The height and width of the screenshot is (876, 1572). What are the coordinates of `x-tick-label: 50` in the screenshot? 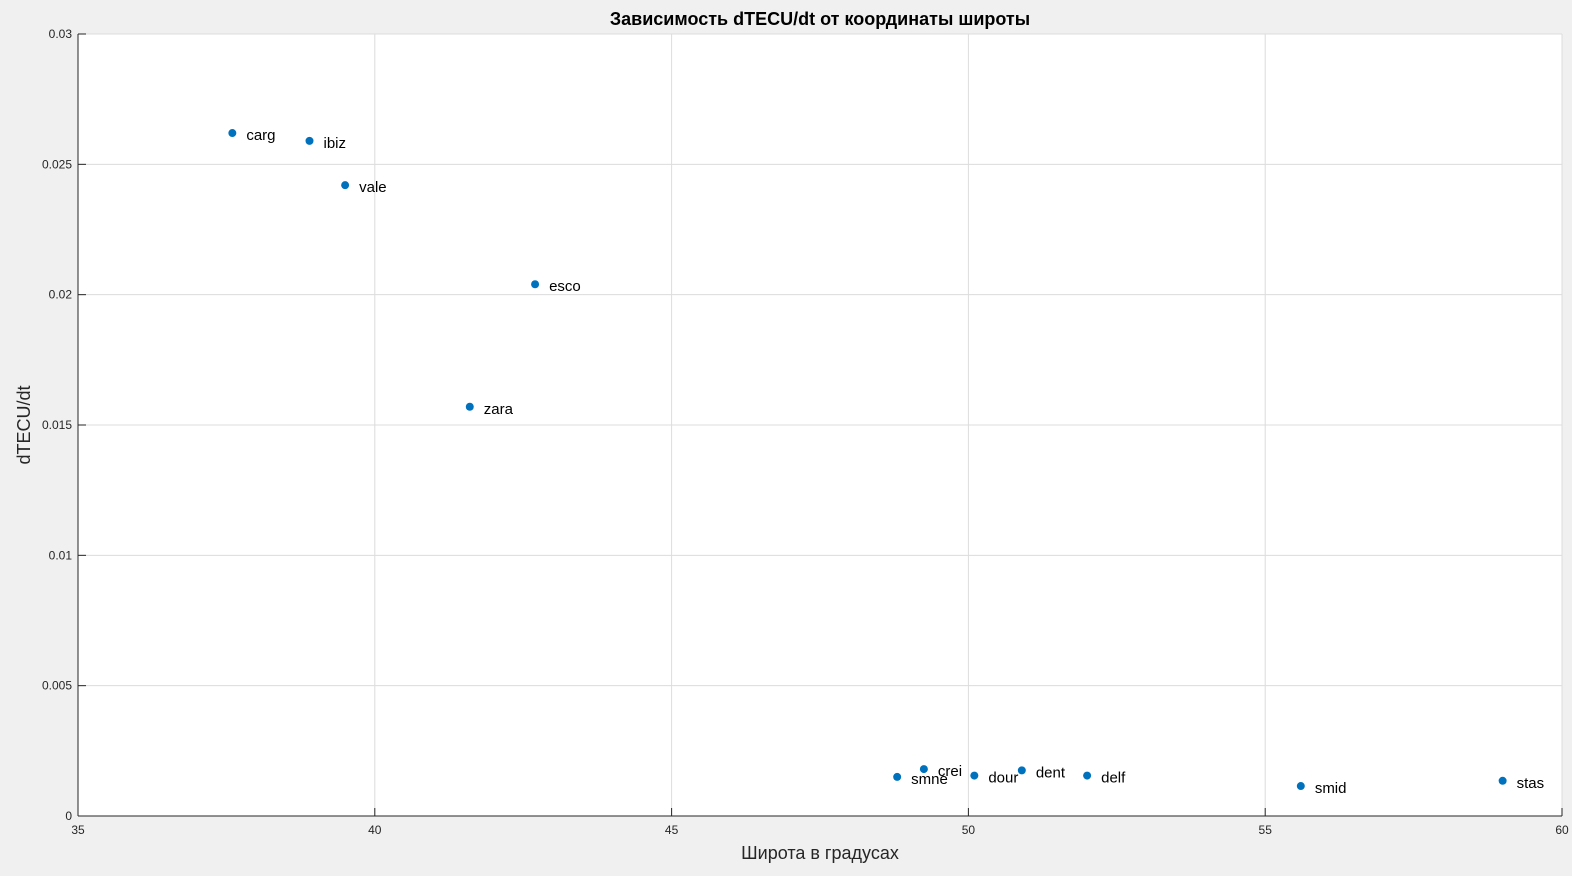 It's located at (969, 830).